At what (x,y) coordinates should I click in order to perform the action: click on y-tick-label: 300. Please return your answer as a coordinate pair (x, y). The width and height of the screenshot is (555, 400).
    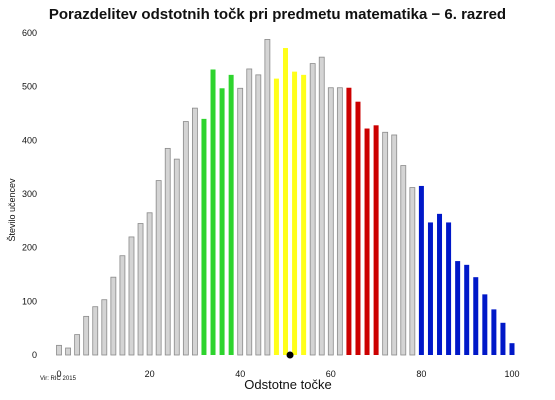
    Looking at the image, I should click on (29, 194).